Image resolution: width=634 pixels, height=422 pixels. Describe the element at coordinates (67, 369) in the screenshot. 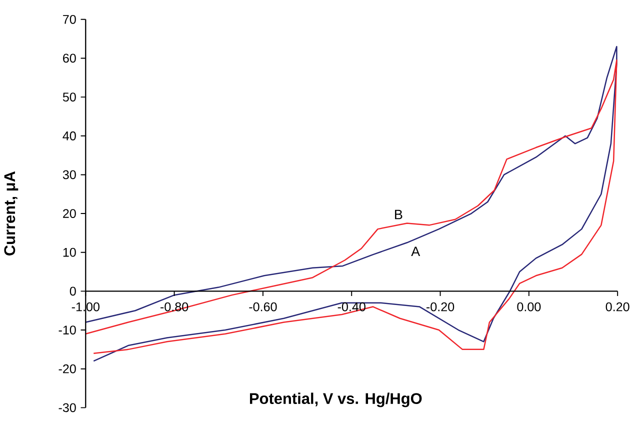

I see `y-tick-label: -20` at that location.